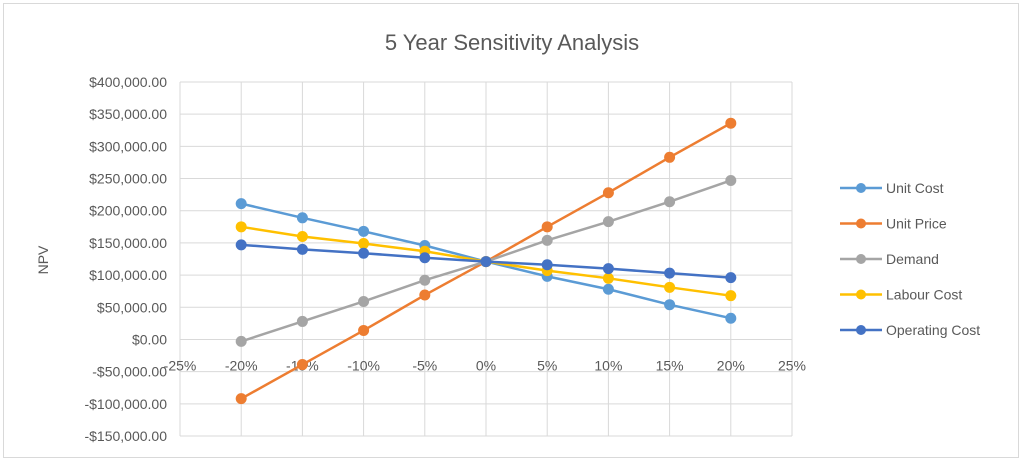 The image size is (1024, 464). What do you see at coordinates (128, 114) in the screenshot?
I see `y-tick-label: $350,000.00` at bounding box center [128, 114].